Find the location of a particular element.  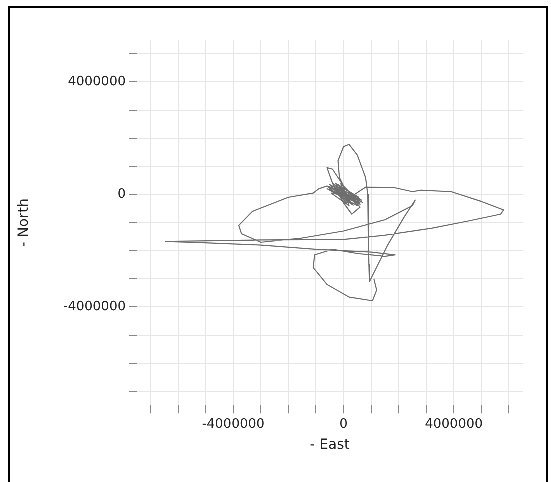

x-axis-title: - East is located at coordinates (330, 445).